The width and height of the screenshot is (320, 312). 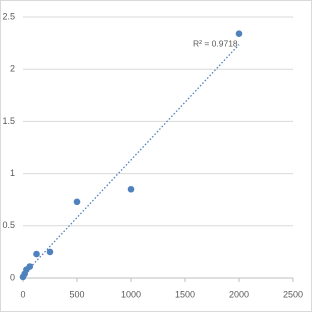 What do you see at coordinates (8, 225) in the screenshot?
I see `y-tick-label: 0.5` at bounding box center [8, 225].